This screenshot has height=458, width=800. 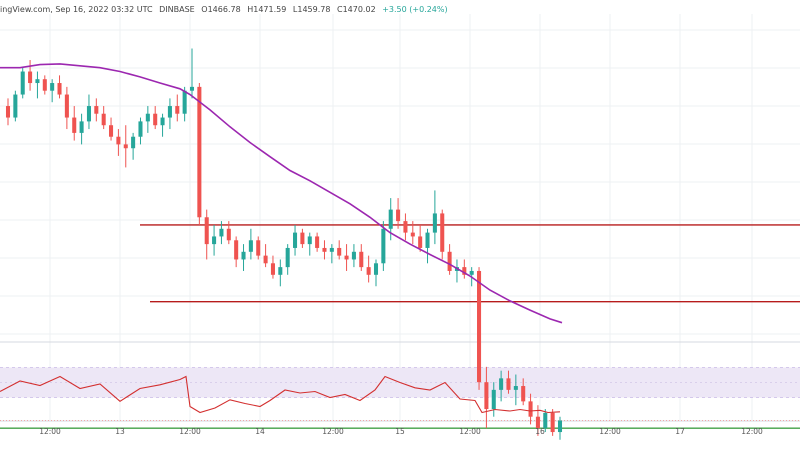 What do you see at coordinates (356, 9) in the screenshot?
I see `close-value: C1470.02` at bounding box center [356, 9].